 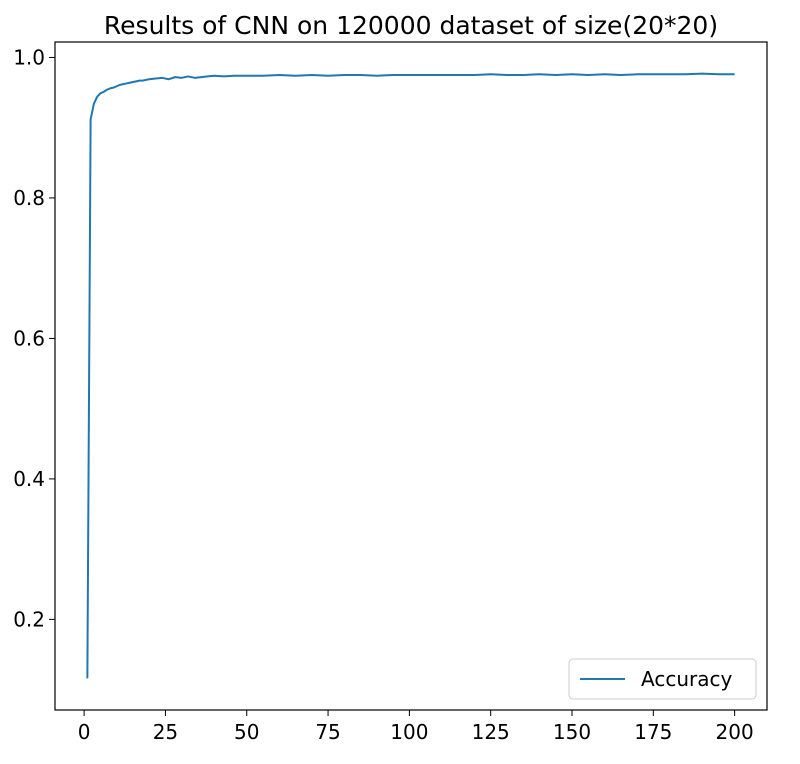 I want to click on legend-box, so click(x=662, y=679).